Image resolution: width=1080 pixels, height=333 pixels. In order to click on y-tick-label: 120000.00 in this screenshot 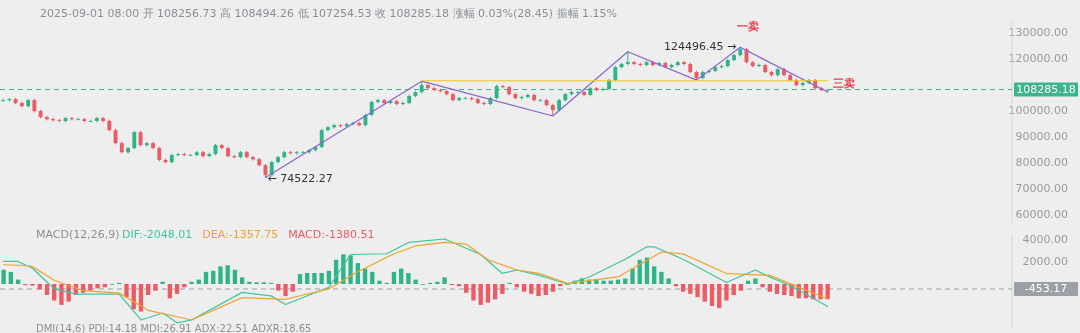, I will do `click(1038, 59)`.